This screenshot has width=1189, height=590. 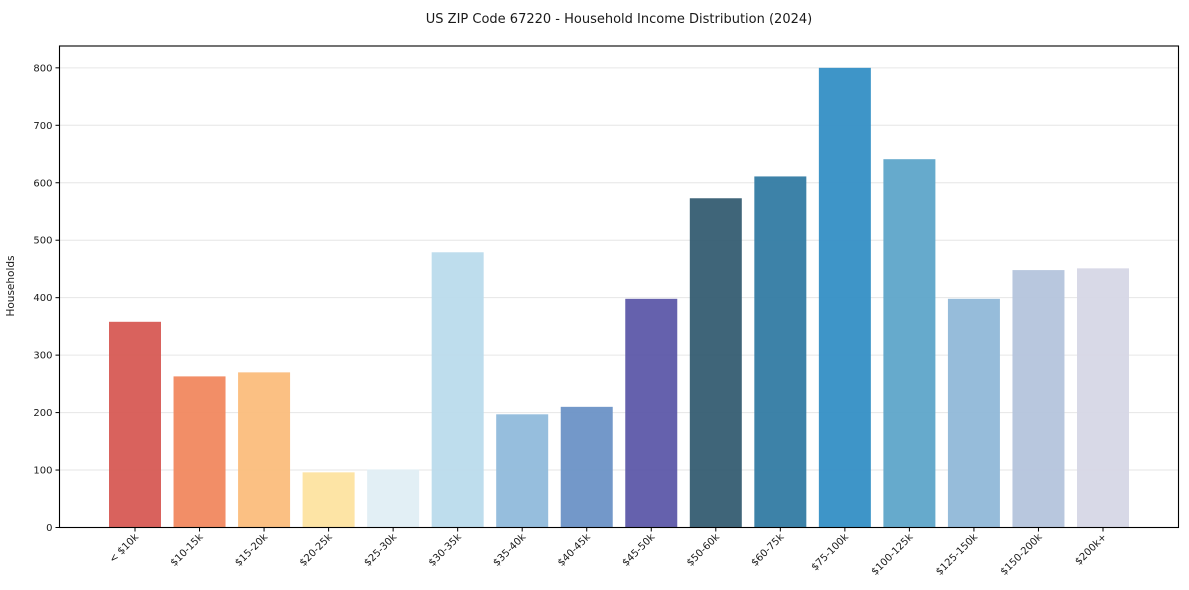 What do you see at coordinates (380, 550) in the screenshot?
I see `x-tick-label: $25-30k` at bounding box center [380, 550].